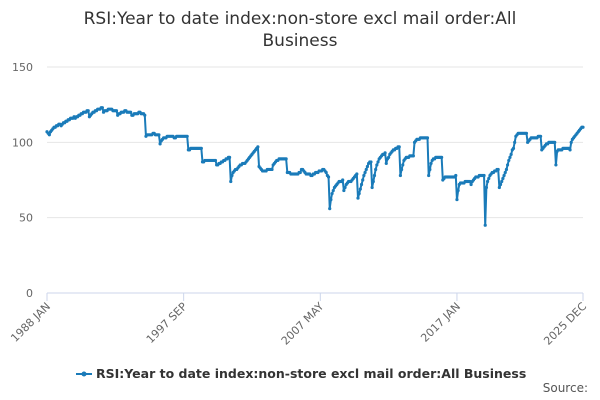  Describe the element at coordinates (22, 67) in the screenshot. I see `y-tick-label: 150` at that location.